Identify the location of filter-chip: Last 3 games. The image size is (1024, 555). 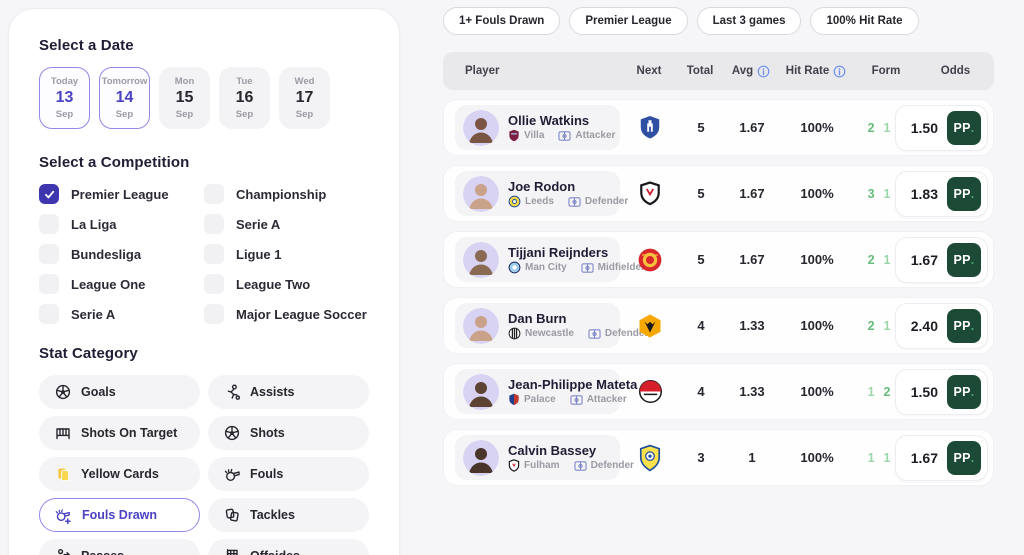
(749, 21).